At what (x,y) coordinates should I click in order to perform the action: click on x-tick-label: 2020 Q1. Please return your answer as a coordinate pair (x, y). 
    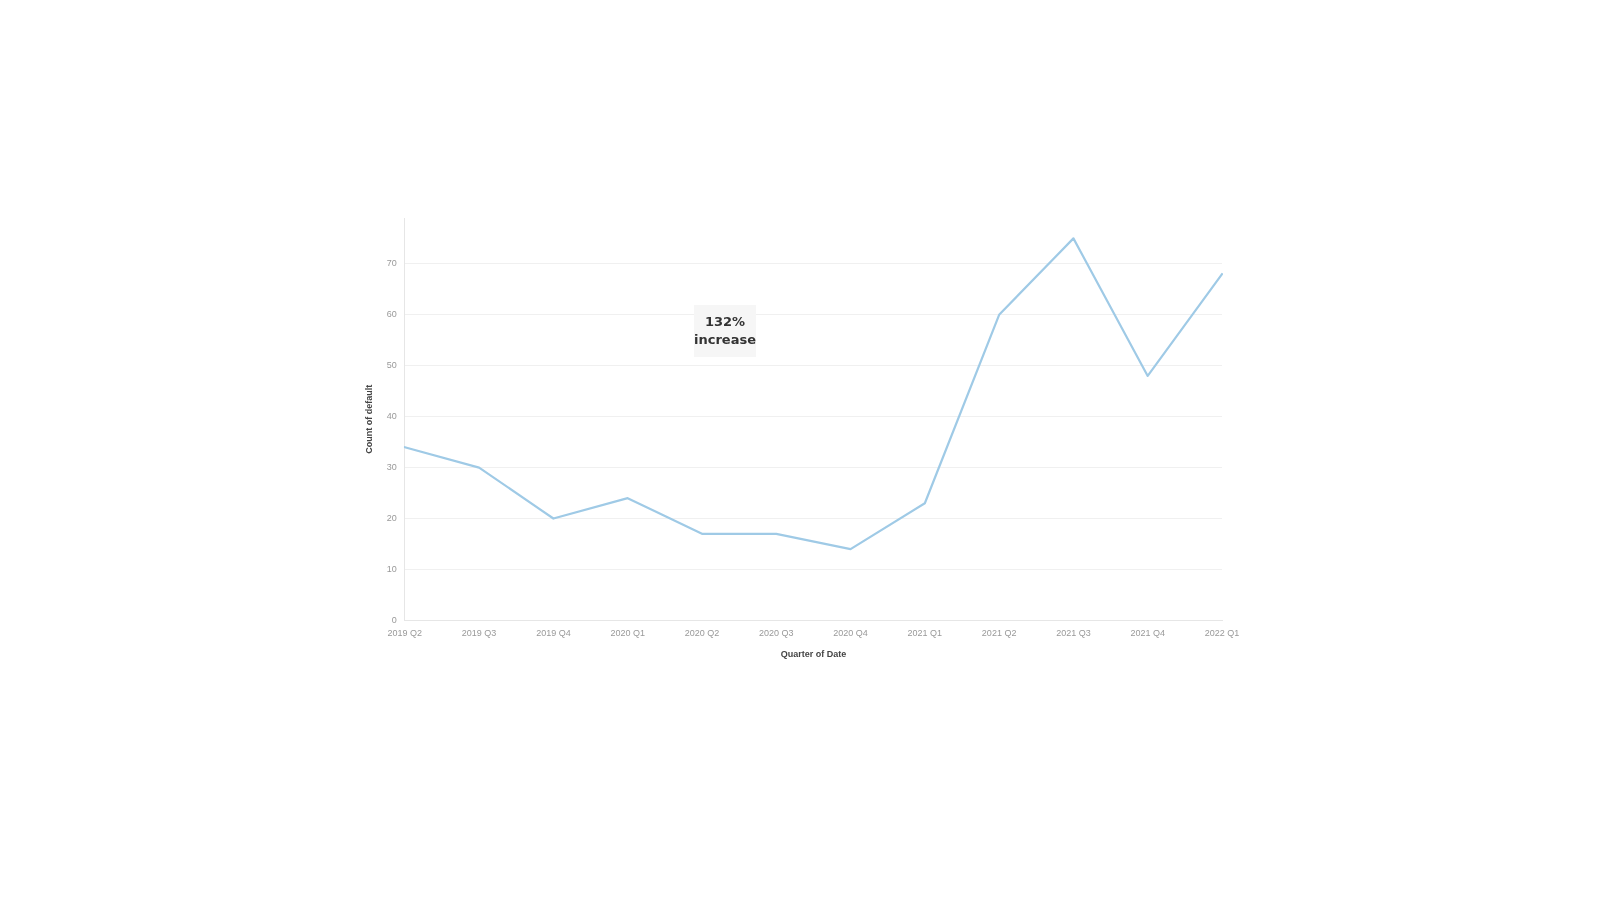
    Looking at the image, I should click on (627, 633).